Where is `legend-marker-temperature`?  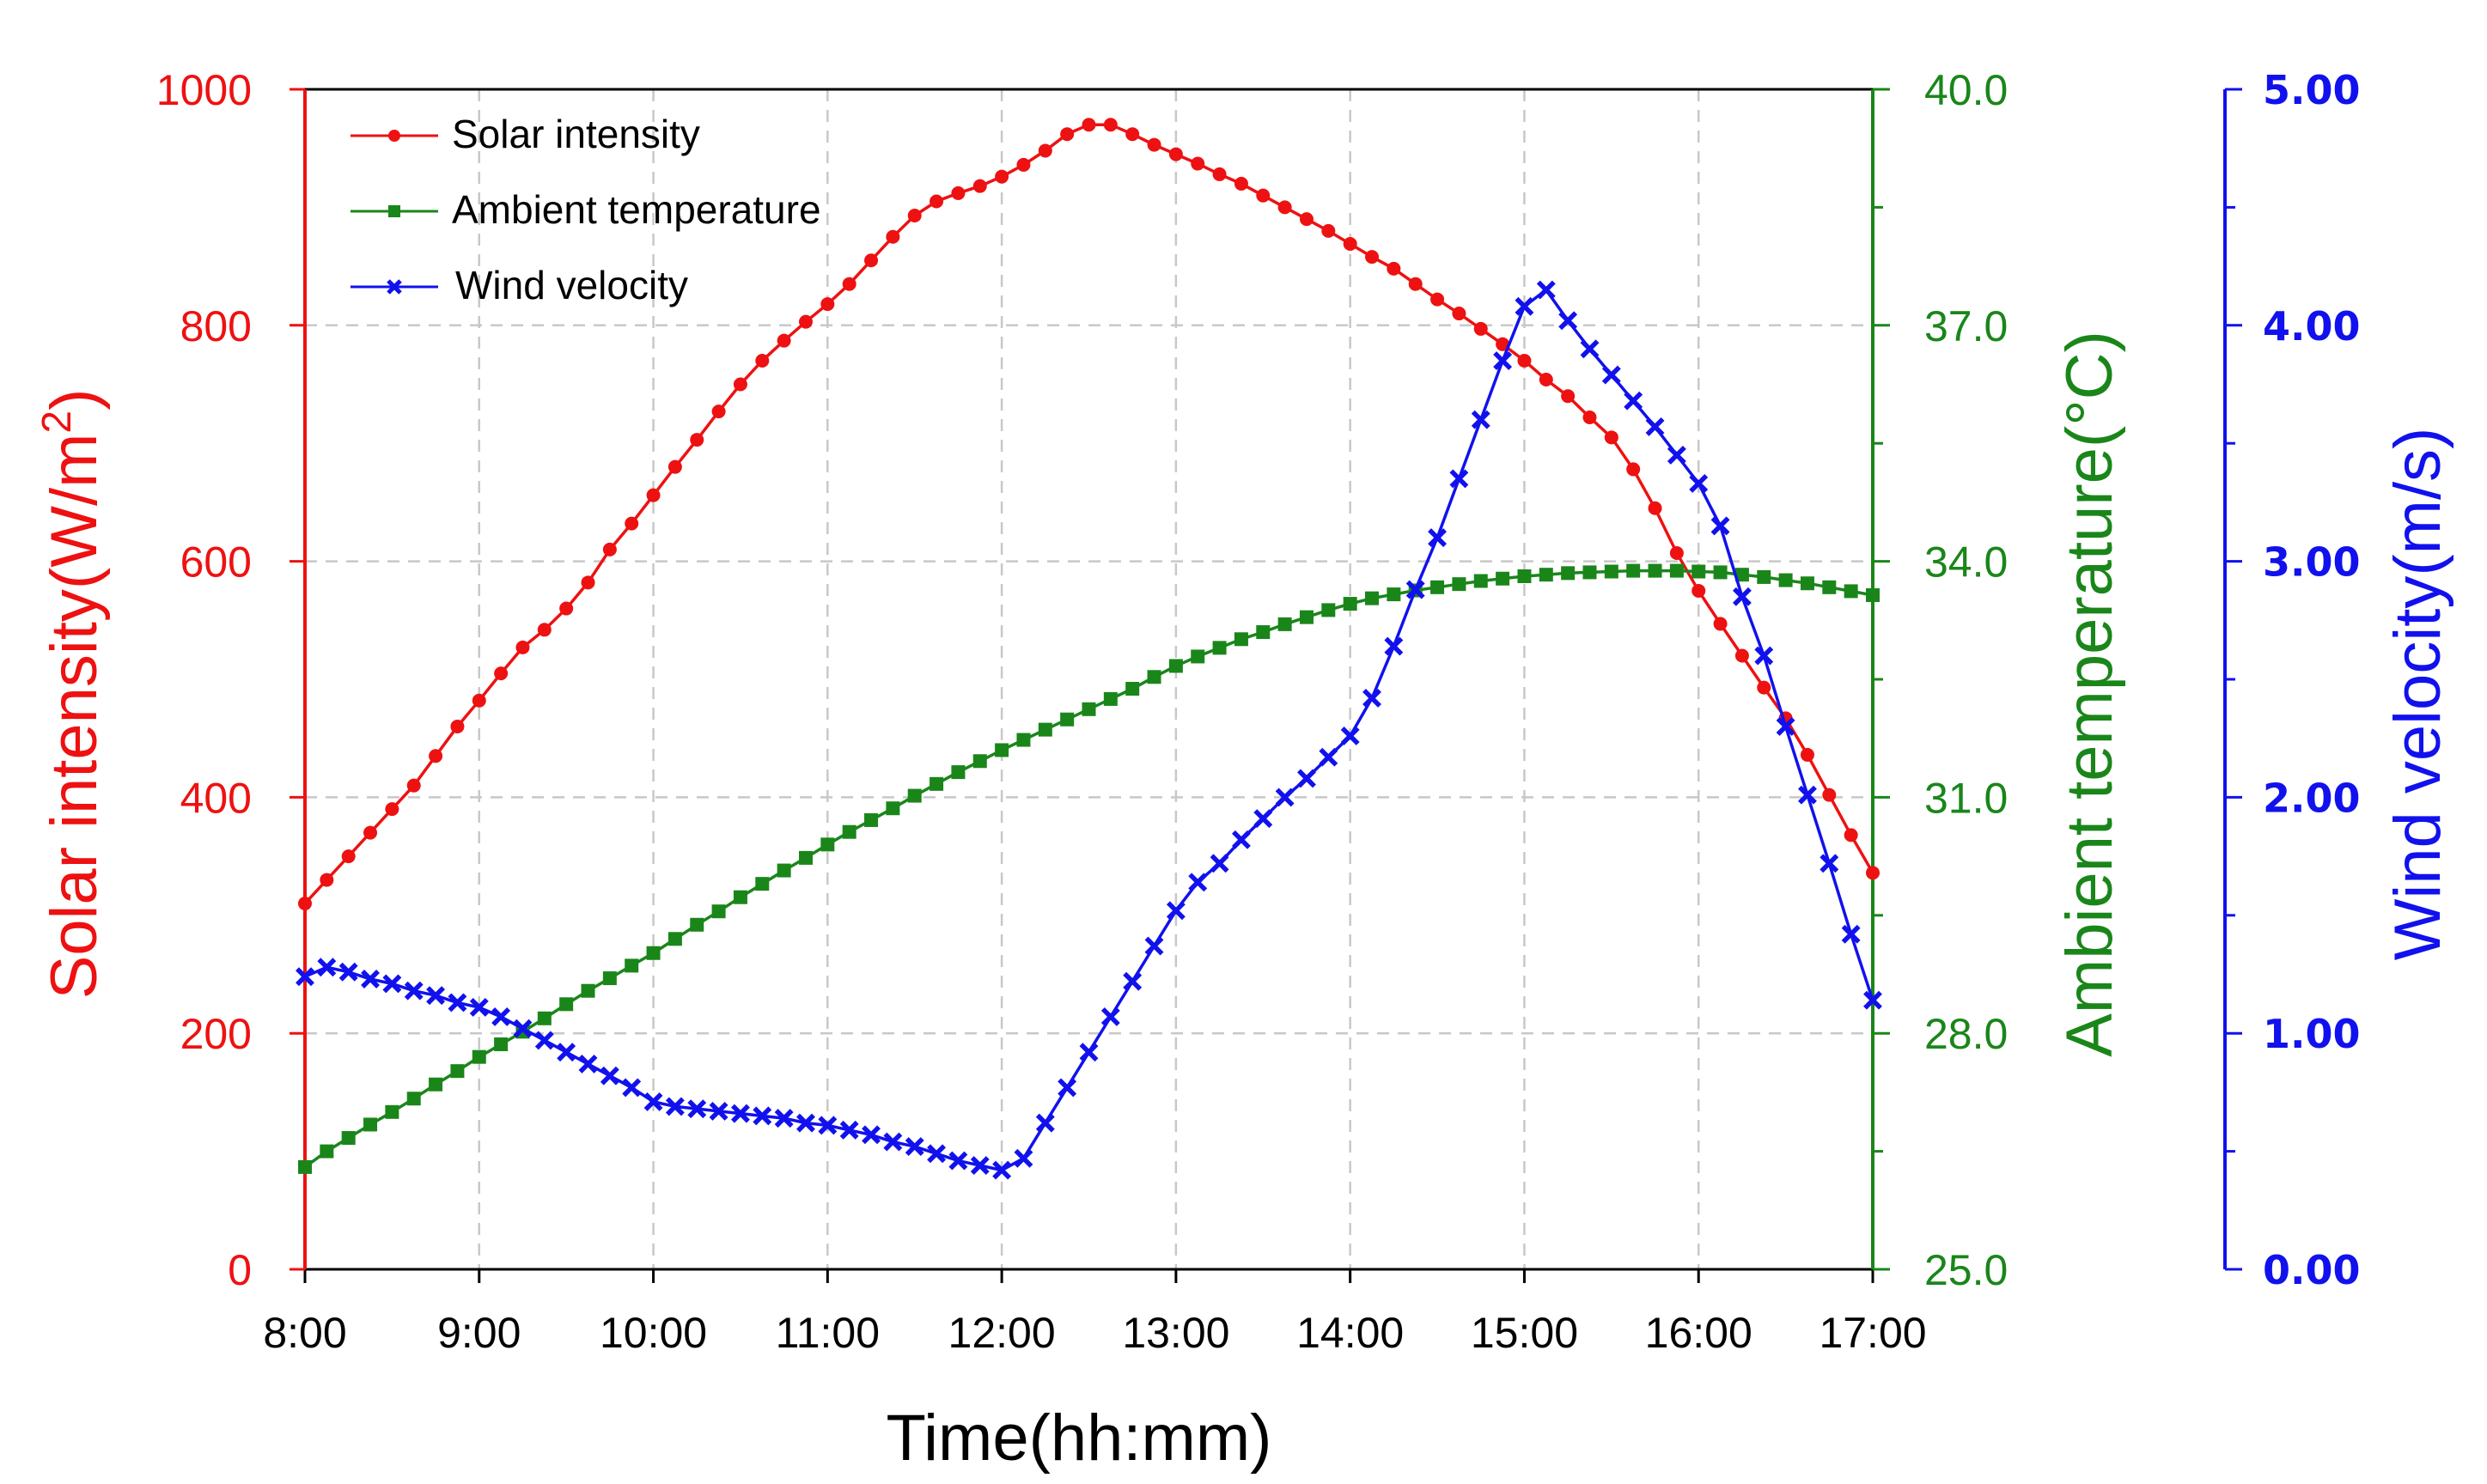 legend-marker-temperature is located at coordinates (394, 211).